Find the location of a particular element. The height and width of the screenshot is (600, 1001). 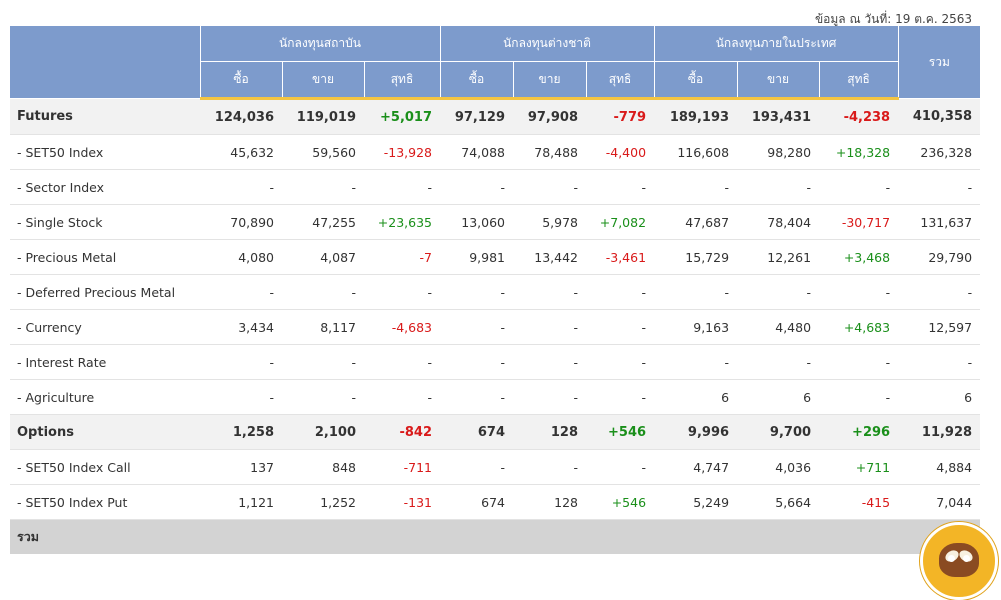

table-row: - Sector Index - - - - - - - - - - is located at coordinates (495, 187).